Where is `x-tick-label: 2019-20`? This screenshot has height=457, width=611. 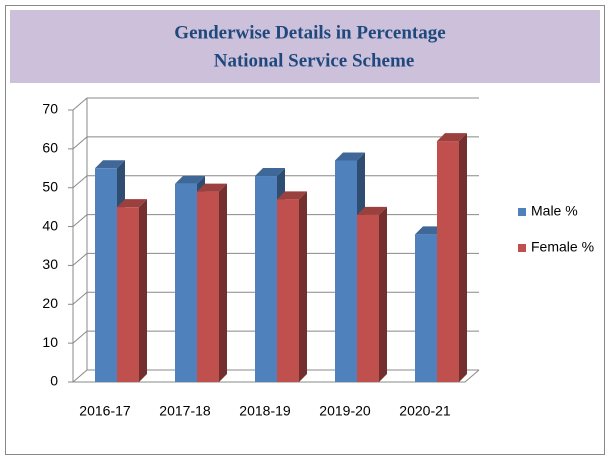 x-tick-label: 2019-20 is located at coordinates (345, 411).